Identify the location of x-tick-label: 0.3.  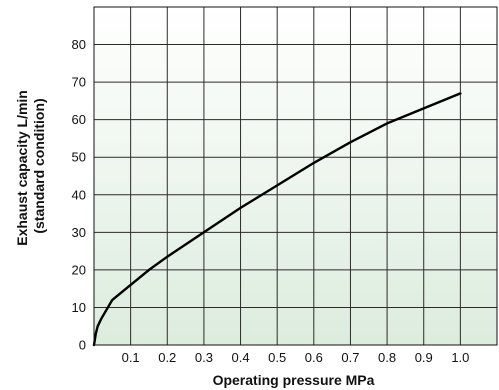
(204, 357).